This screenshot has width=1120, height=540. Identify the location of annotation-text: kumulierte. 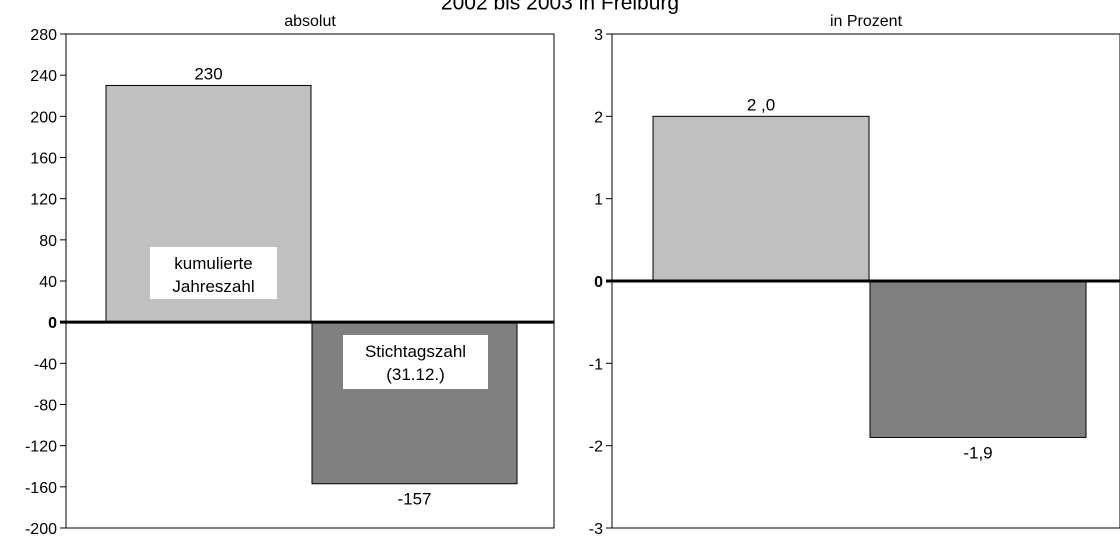
(213, 263).